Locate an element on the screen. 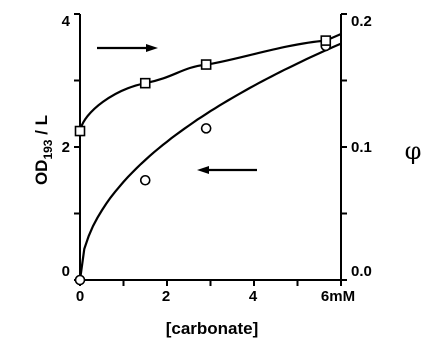 The width and height of the screenshot is (429, 343). y-axis-title: OD193 / L is located at coordinates (43, 150).